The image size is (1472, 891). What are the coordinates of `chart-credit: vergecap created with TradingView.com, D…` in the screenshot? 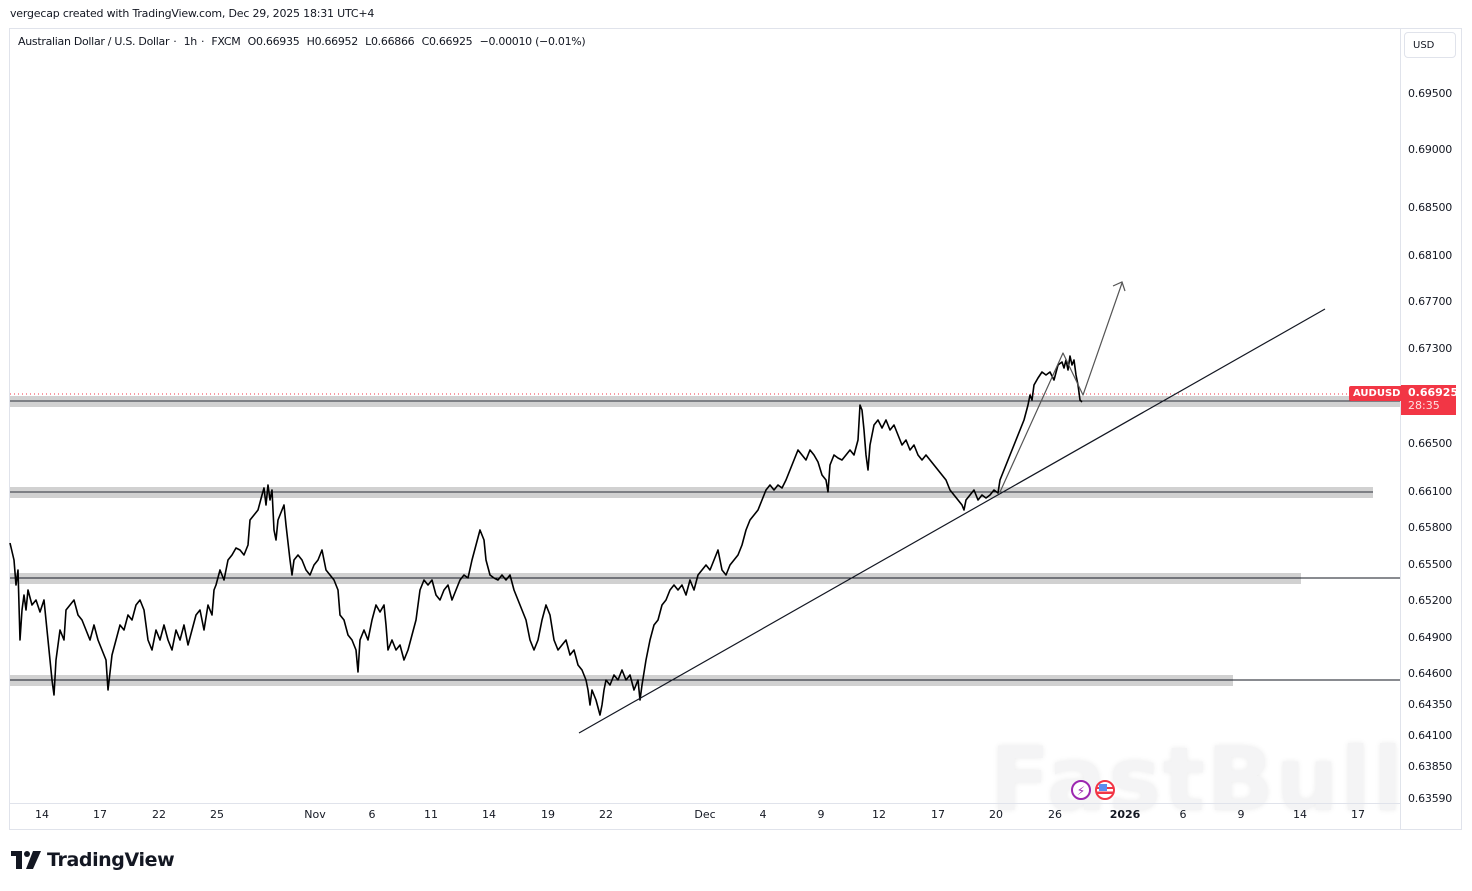 It's located at (192, 13).